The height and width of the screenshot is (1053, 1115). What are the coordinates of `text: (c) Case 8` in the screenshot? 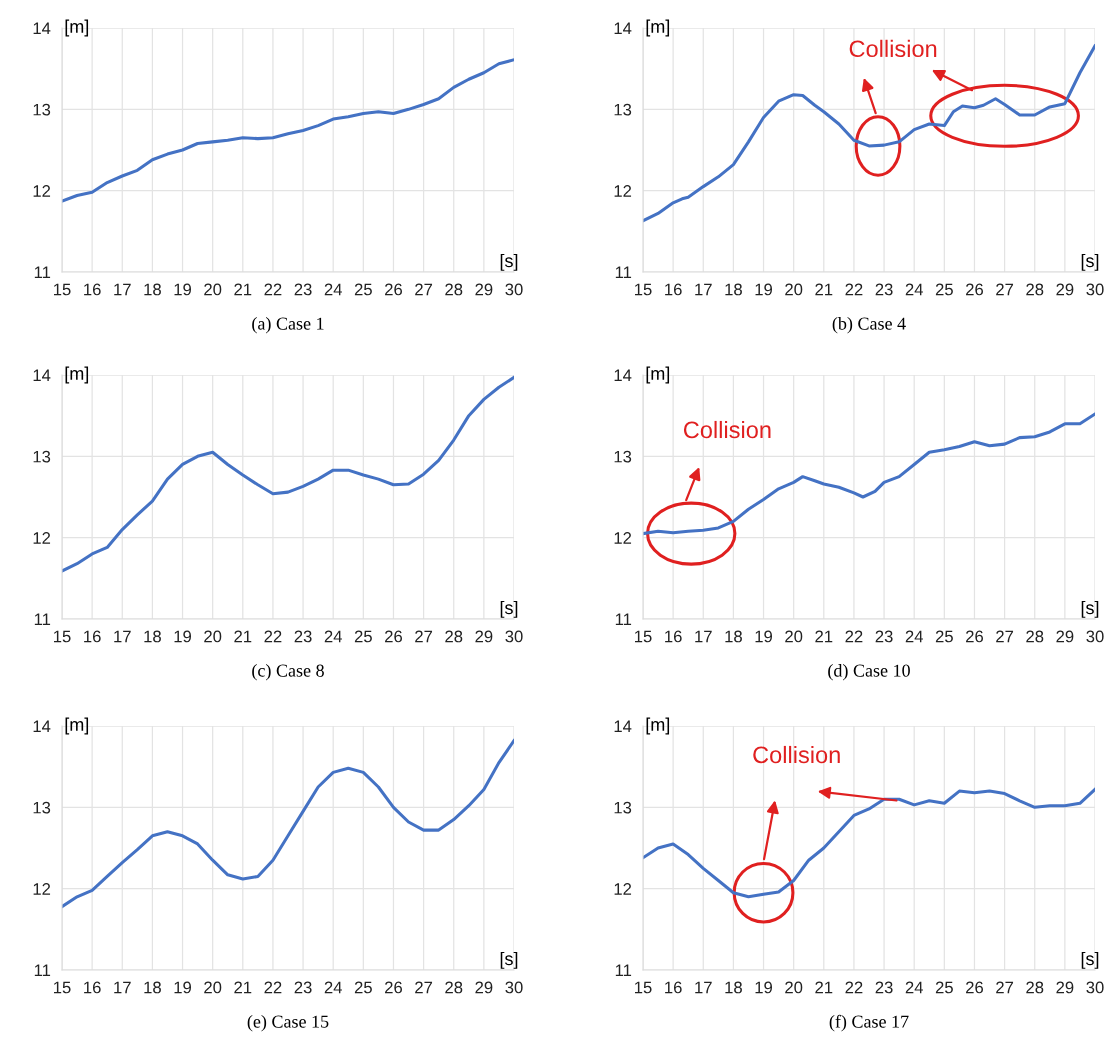 It's located at (288, 672).